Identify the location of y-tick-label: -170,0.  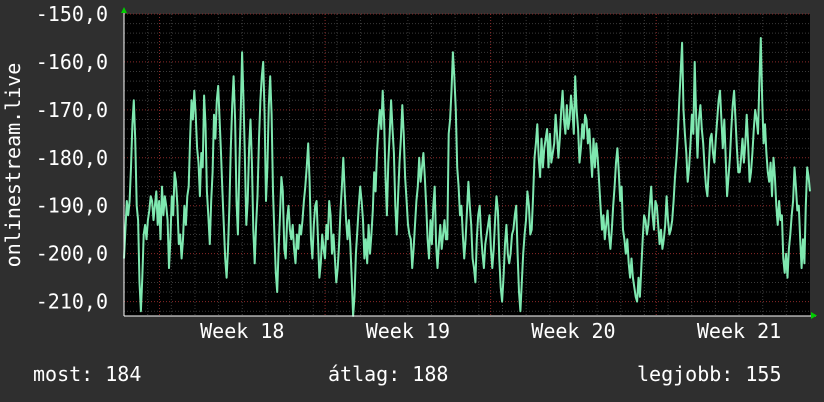
(72, 110).